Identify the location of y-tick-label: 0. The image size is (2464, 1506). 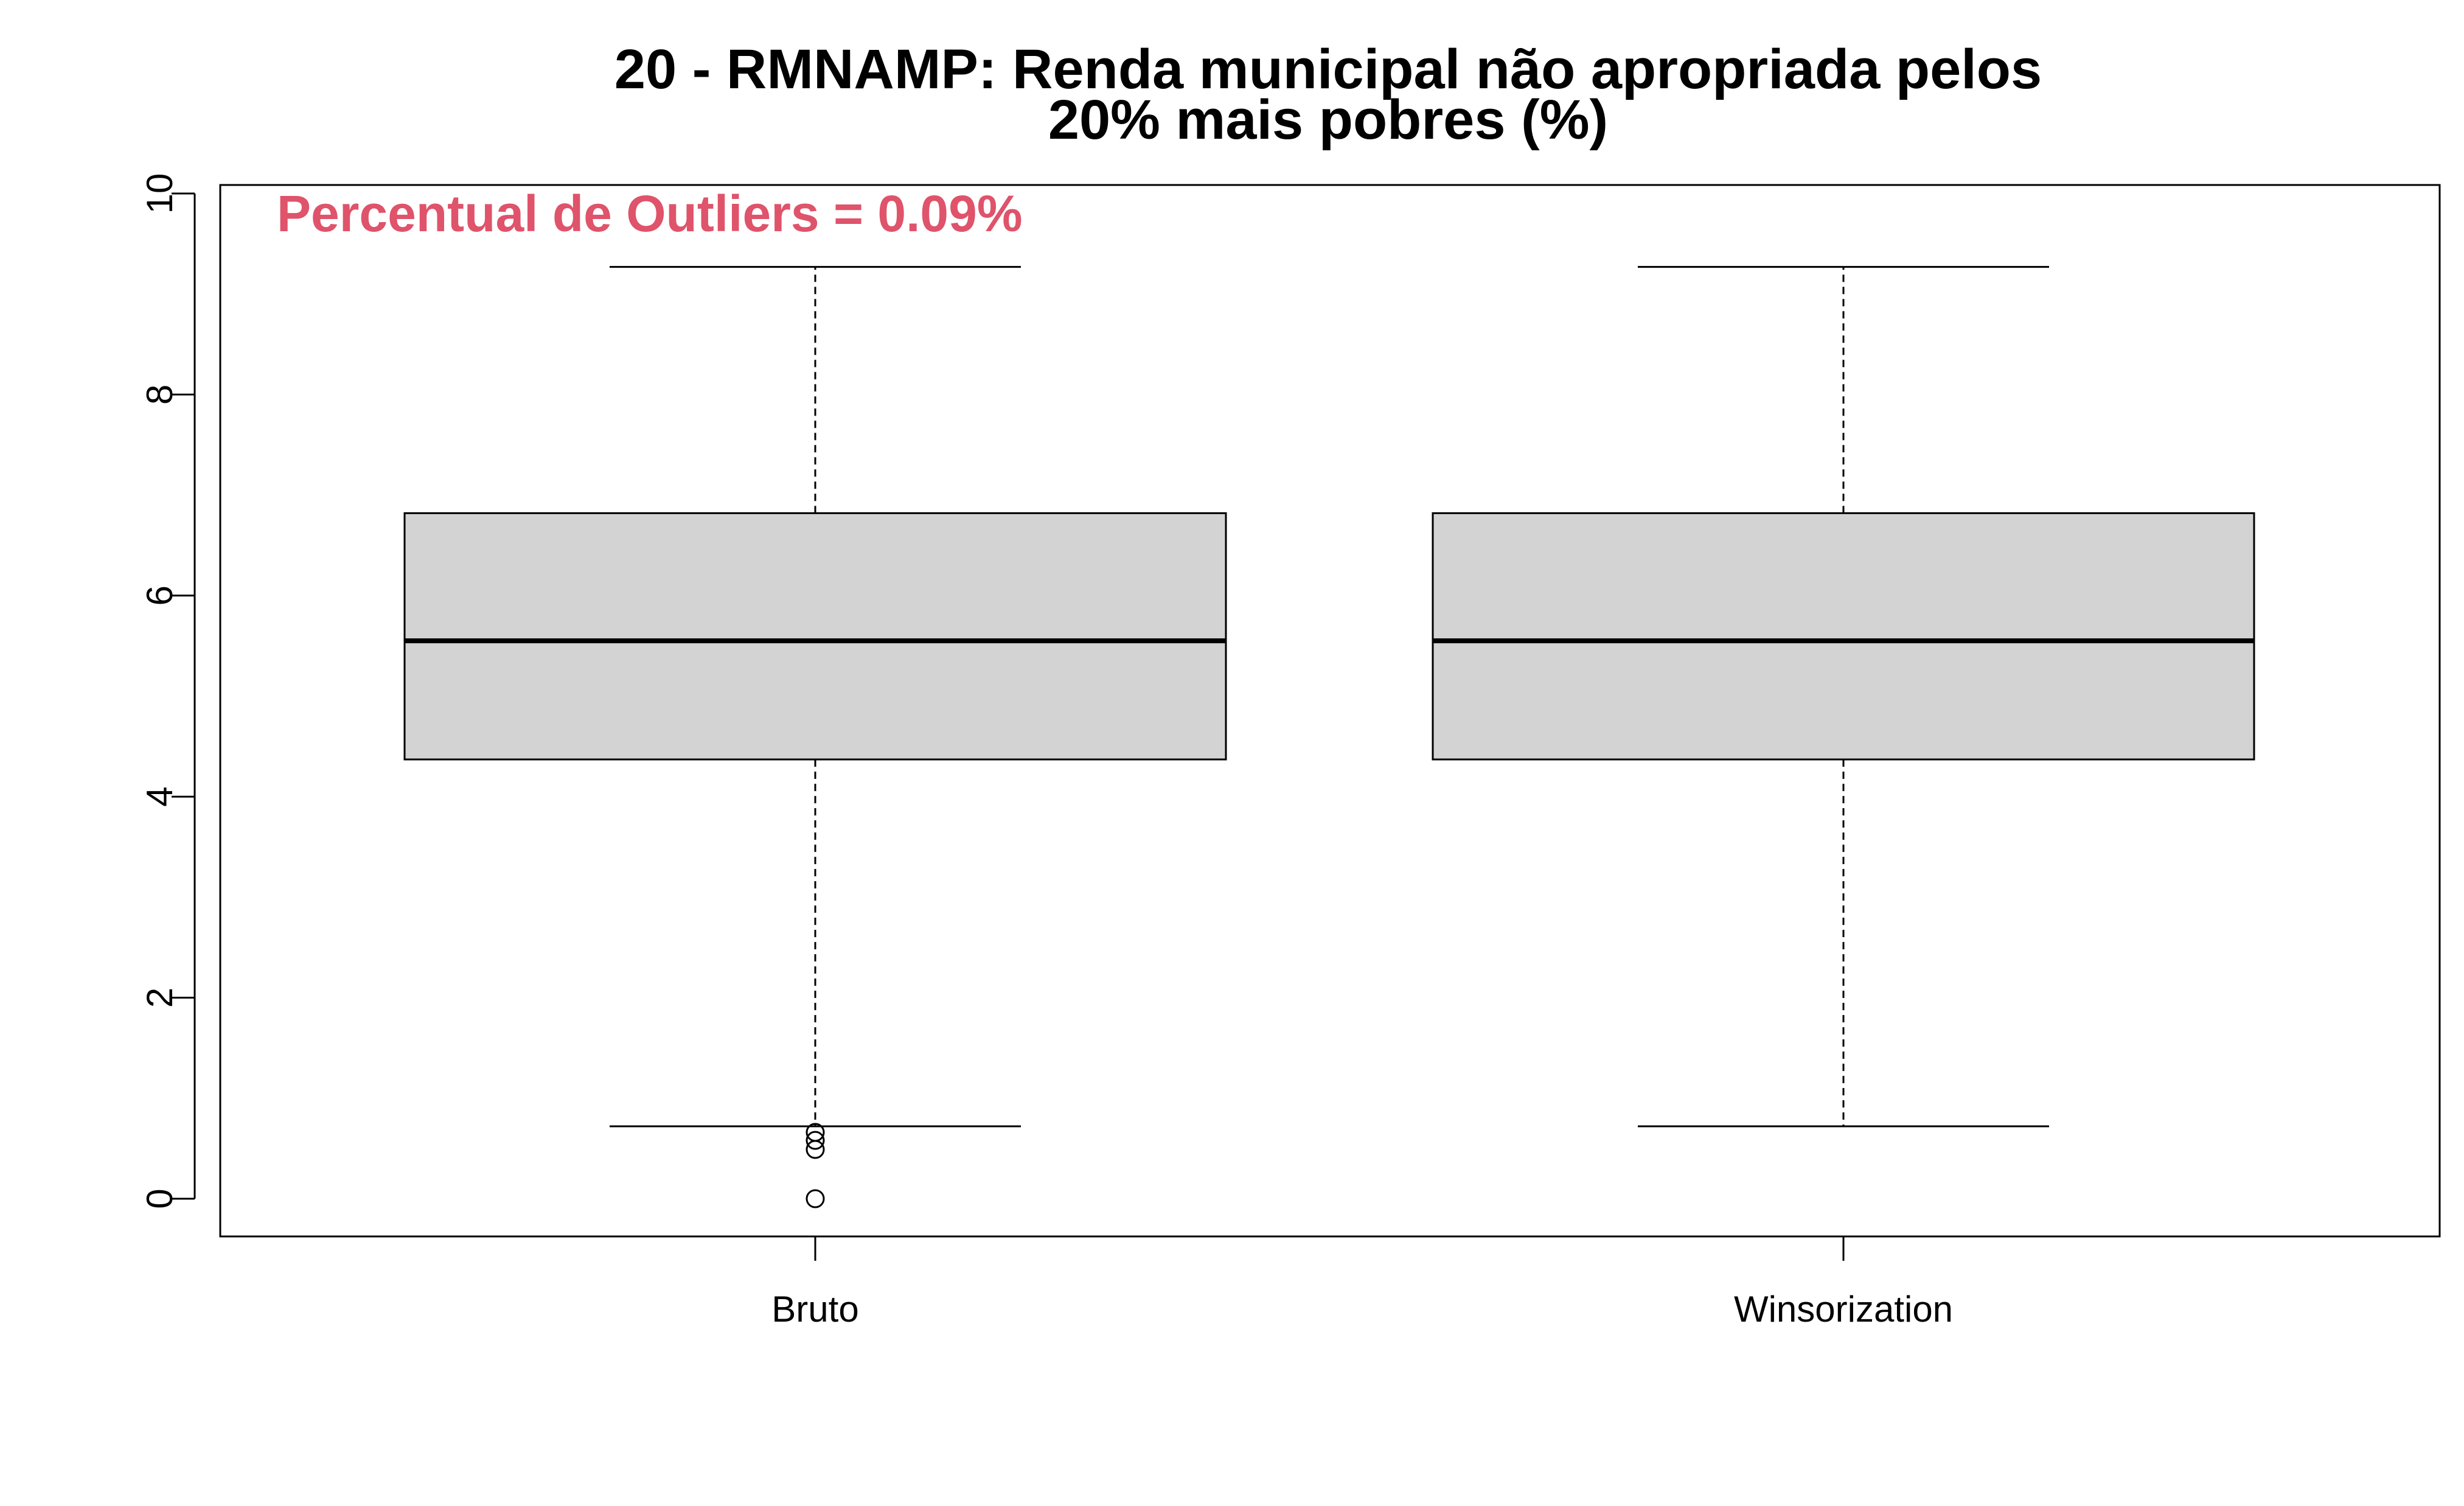
(159, 1198).